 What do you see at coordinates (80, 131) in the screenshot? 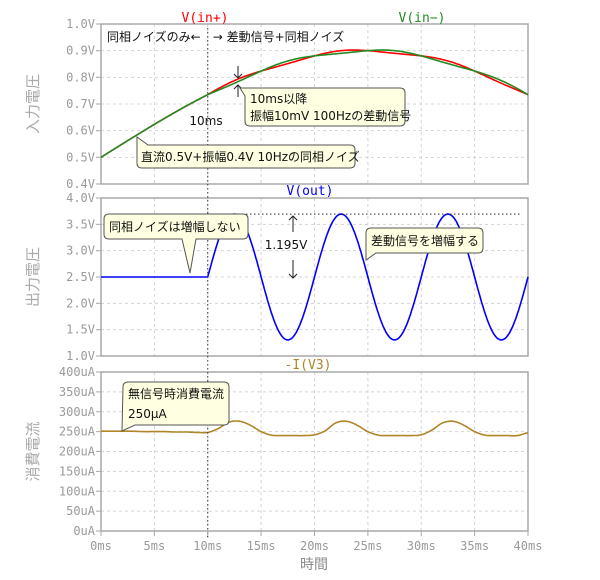
I see `y-tick-label: 0.6V` at bounding box center [80, 131].